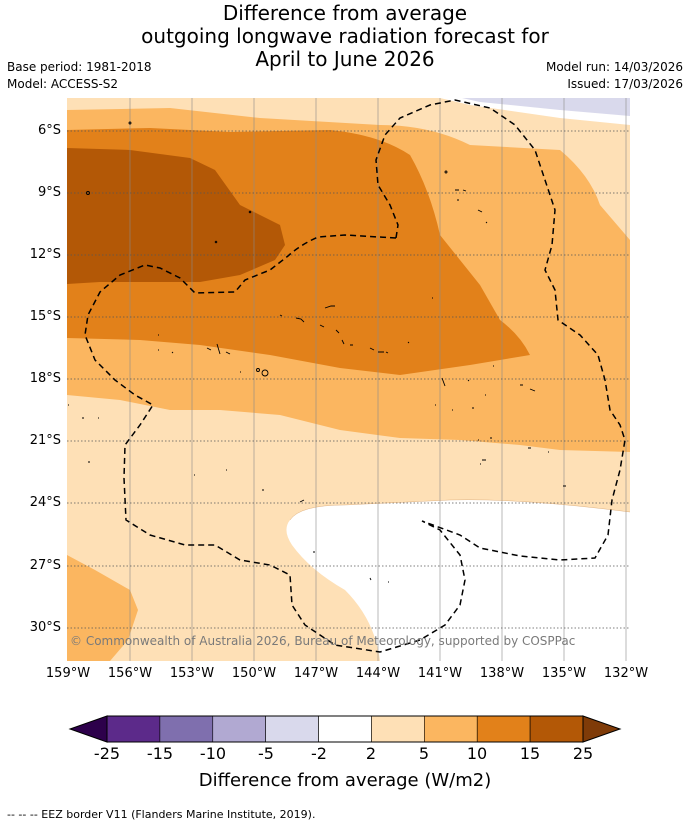  I want to click on title-line-2: outgoing longwave radiation forecast for, so click(345, 36).